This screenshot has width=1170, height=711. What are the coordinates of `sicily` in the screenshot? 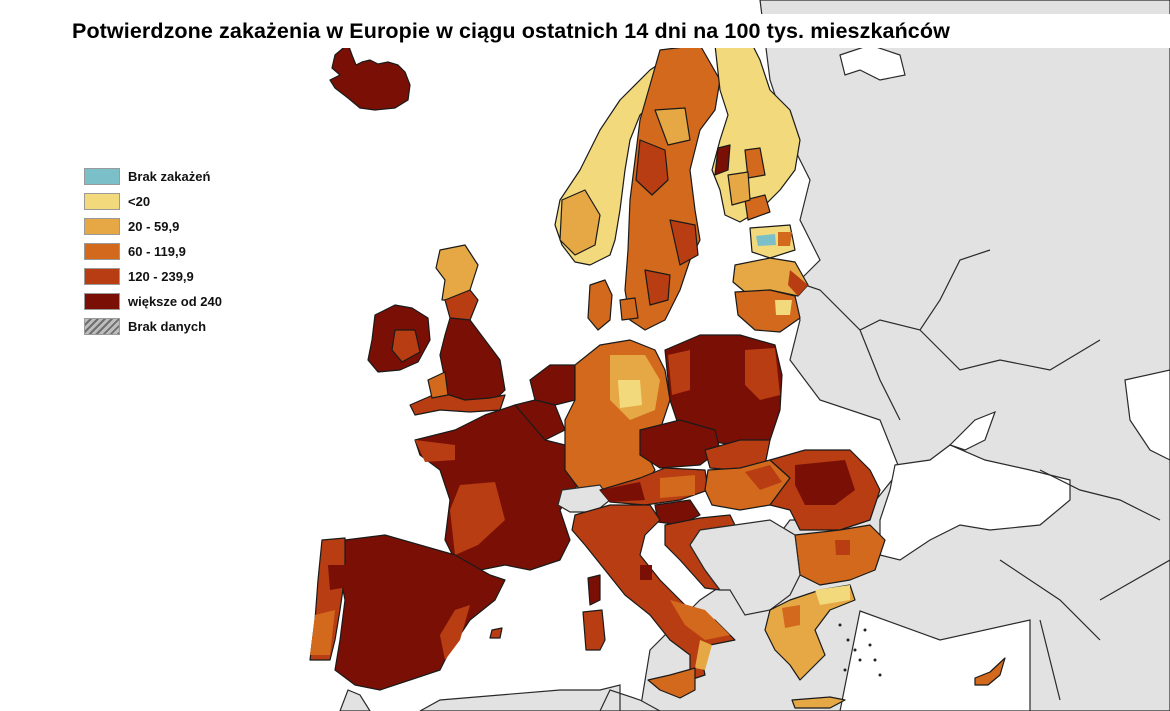 It's located at (671, 683).